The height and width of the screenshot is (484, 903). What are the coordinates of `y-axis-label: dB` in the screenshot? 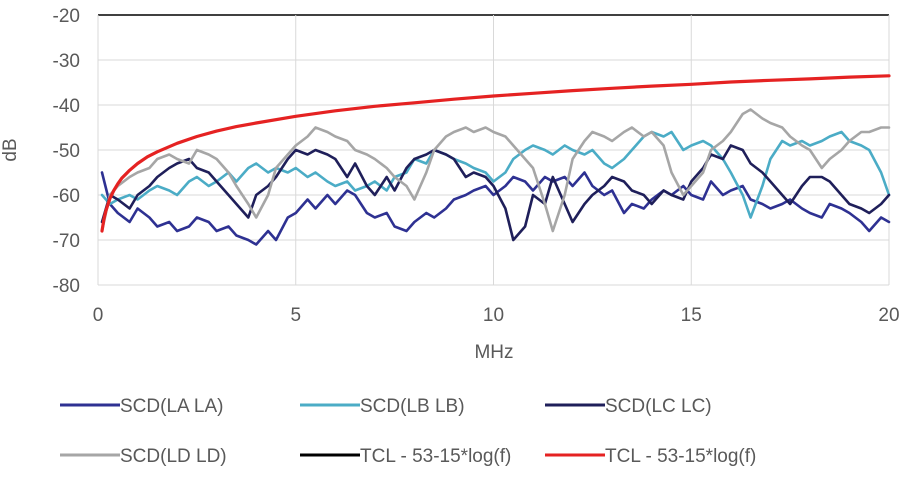 It's located at (10, 149).